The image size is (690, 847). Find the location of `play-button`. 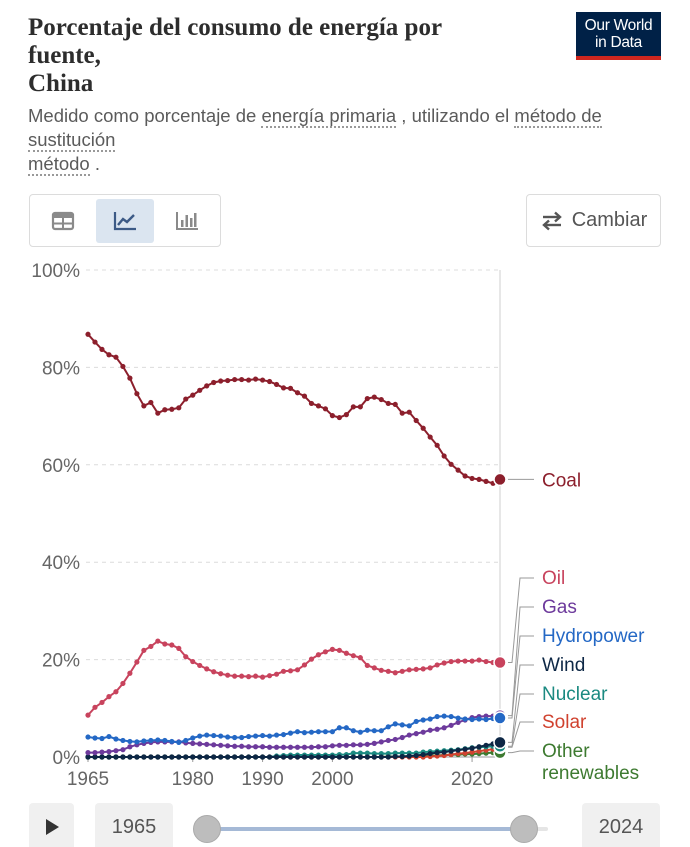

play-button is located at coordinates (51, 825).